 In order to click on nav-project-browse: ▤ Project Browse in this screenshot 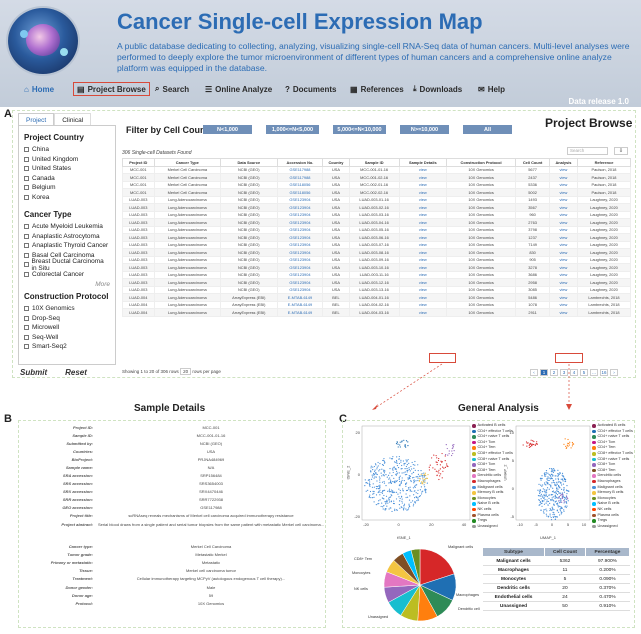, I will do `click(111, 89)`.